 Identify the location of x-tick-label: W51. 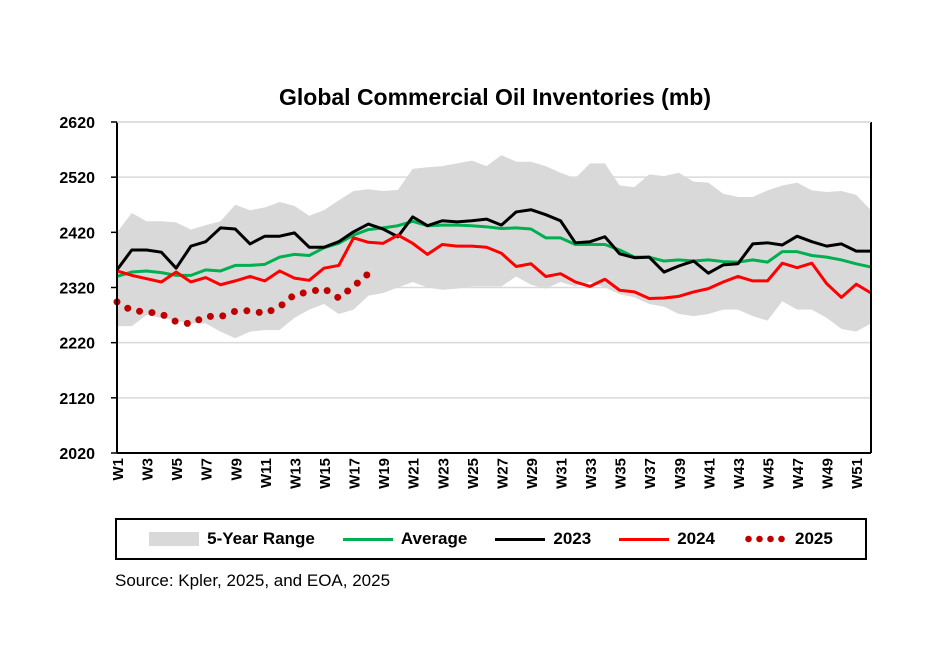
(857, 473).